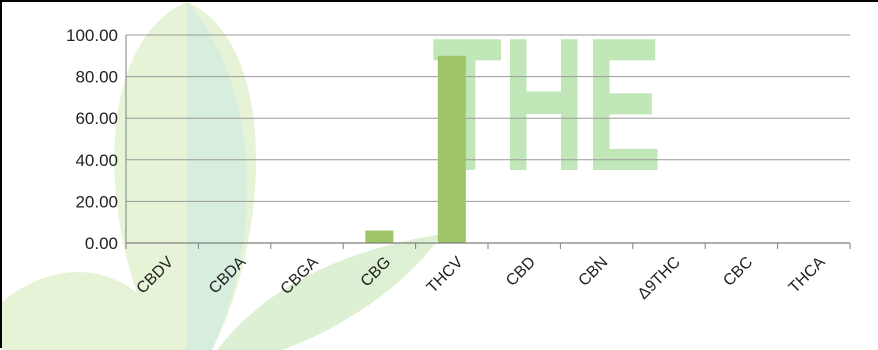  What do you see at coordinates (738, 272) in the screenshot?
I see `x-category-label: CBC` at bounding box center [738, 272].